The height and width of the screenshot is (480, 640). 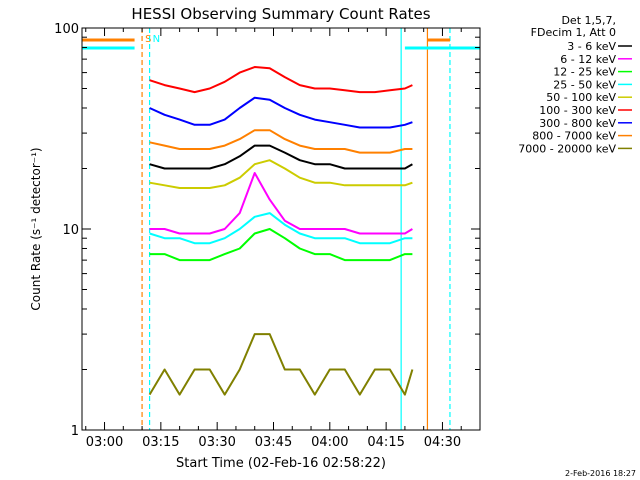 I want to click on y-tick-label-1: 10, so click(x=70, y=230).